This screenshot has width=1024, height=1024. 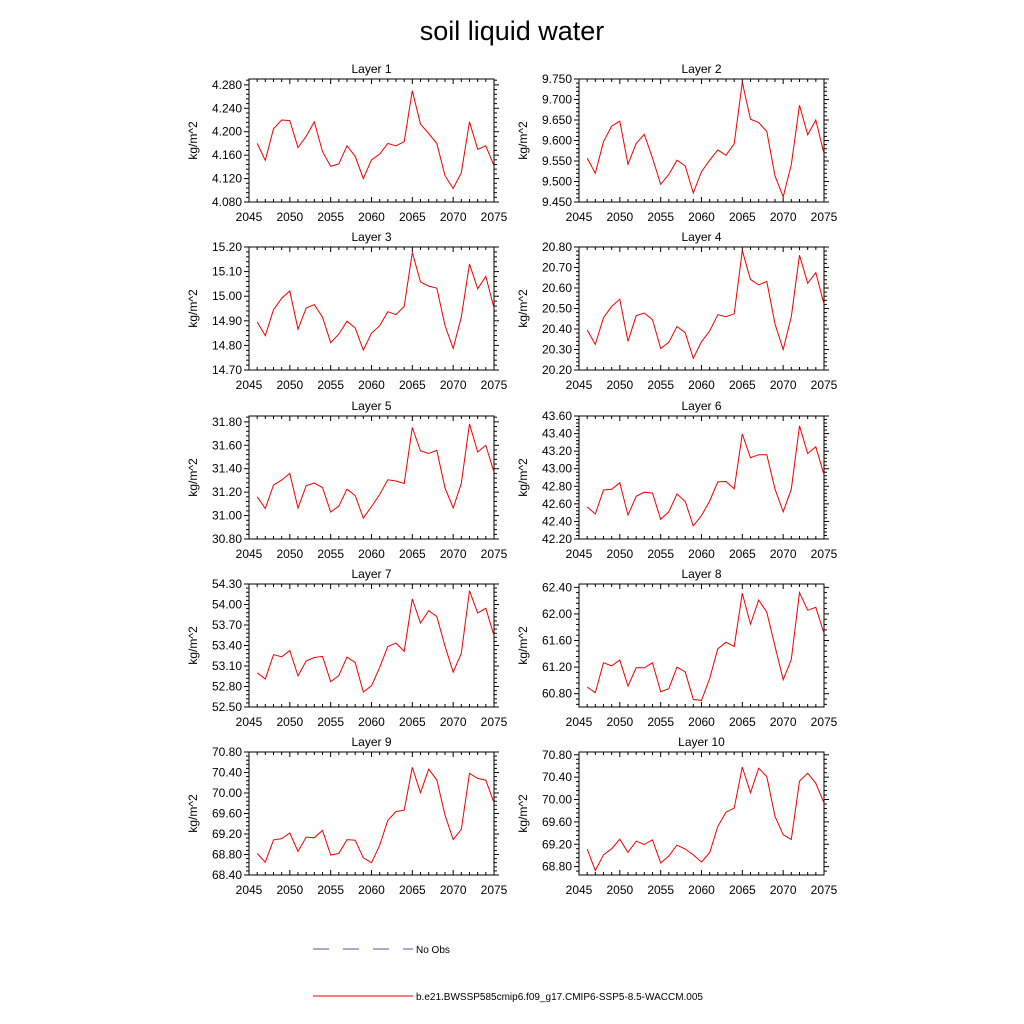 I want to click on y-tick-label: 9.650, so click(x=557, y=120).